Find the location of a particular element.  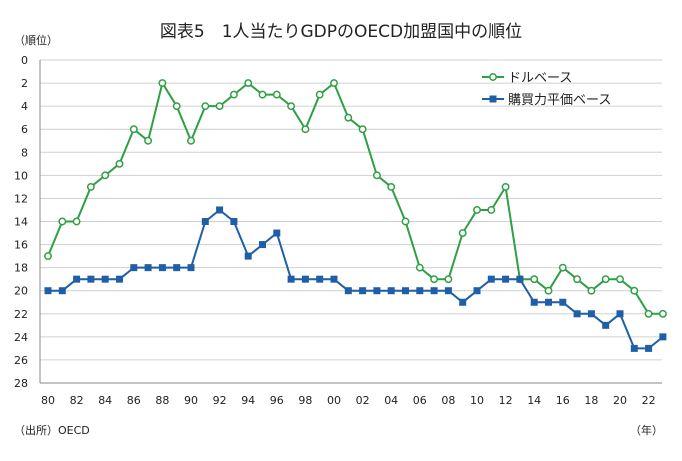

y-tick-label: 10 is located at coordinates (21, 175).